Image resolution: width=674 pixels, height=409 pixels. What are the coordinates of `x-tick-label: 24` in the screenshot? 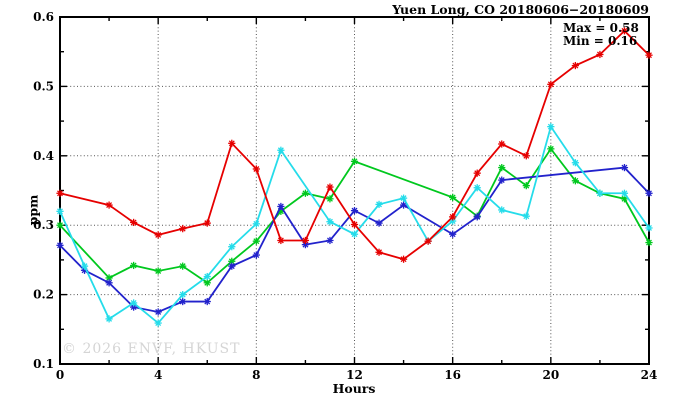 It's located at (649, 375).